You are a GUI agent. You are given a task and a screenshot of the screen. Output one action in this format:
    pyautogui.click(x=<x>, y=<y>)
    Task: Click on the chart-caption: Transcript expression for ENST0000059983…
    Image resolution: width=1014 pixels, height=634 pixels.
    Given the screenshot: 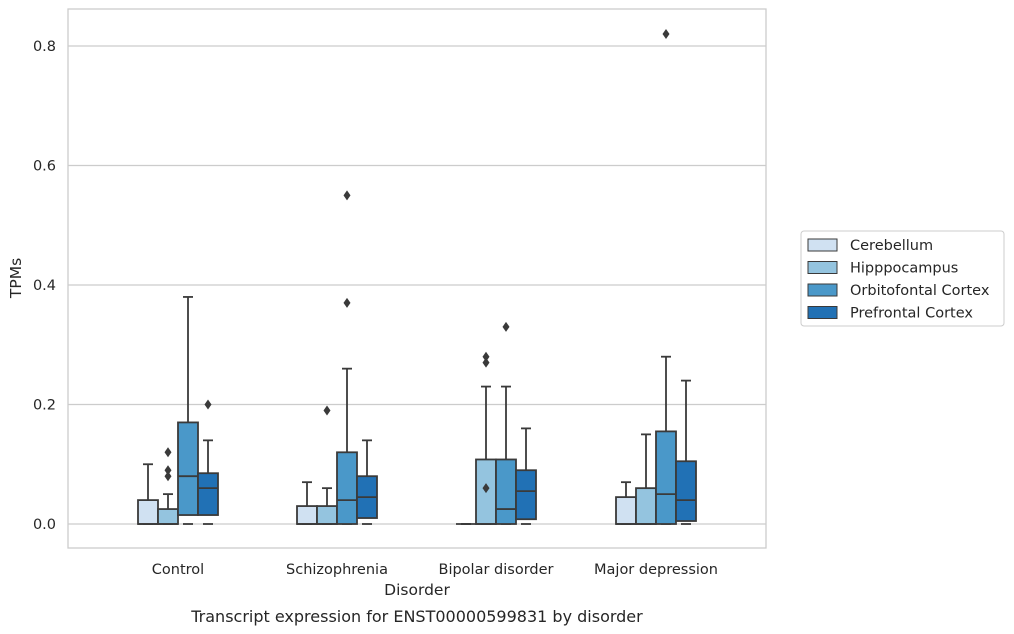 What is the action you would take?
    pyautogui.click(x=416, y=616)
    